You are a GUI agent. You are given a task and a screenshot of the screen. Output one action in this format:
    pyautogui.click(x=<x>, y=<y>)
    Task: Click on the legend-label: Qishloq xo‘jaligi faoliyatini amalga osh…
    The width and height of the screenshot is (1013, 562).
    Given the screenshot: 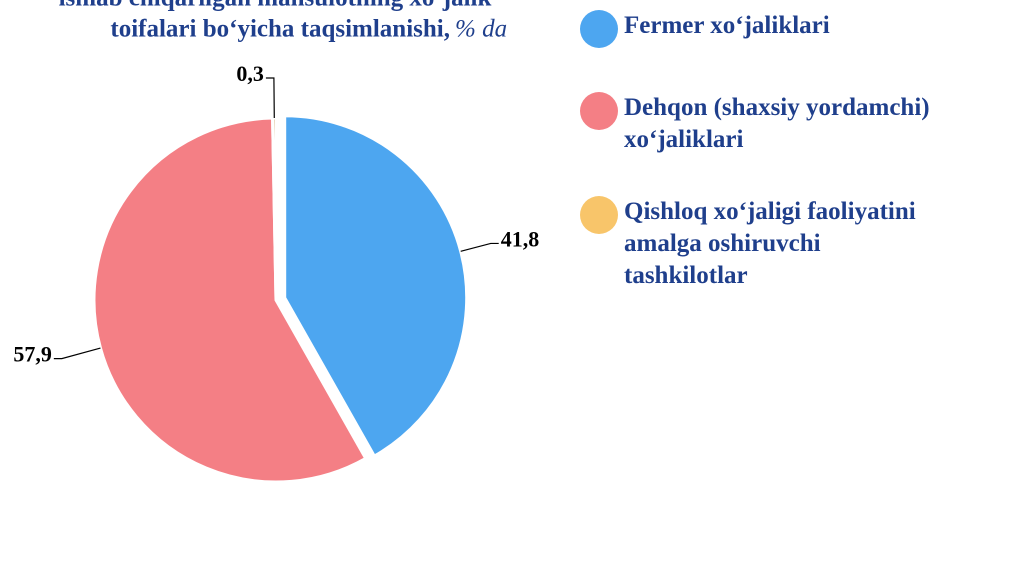 What is the action you would take?
    pyautogui.click(x=770, y=243)
    